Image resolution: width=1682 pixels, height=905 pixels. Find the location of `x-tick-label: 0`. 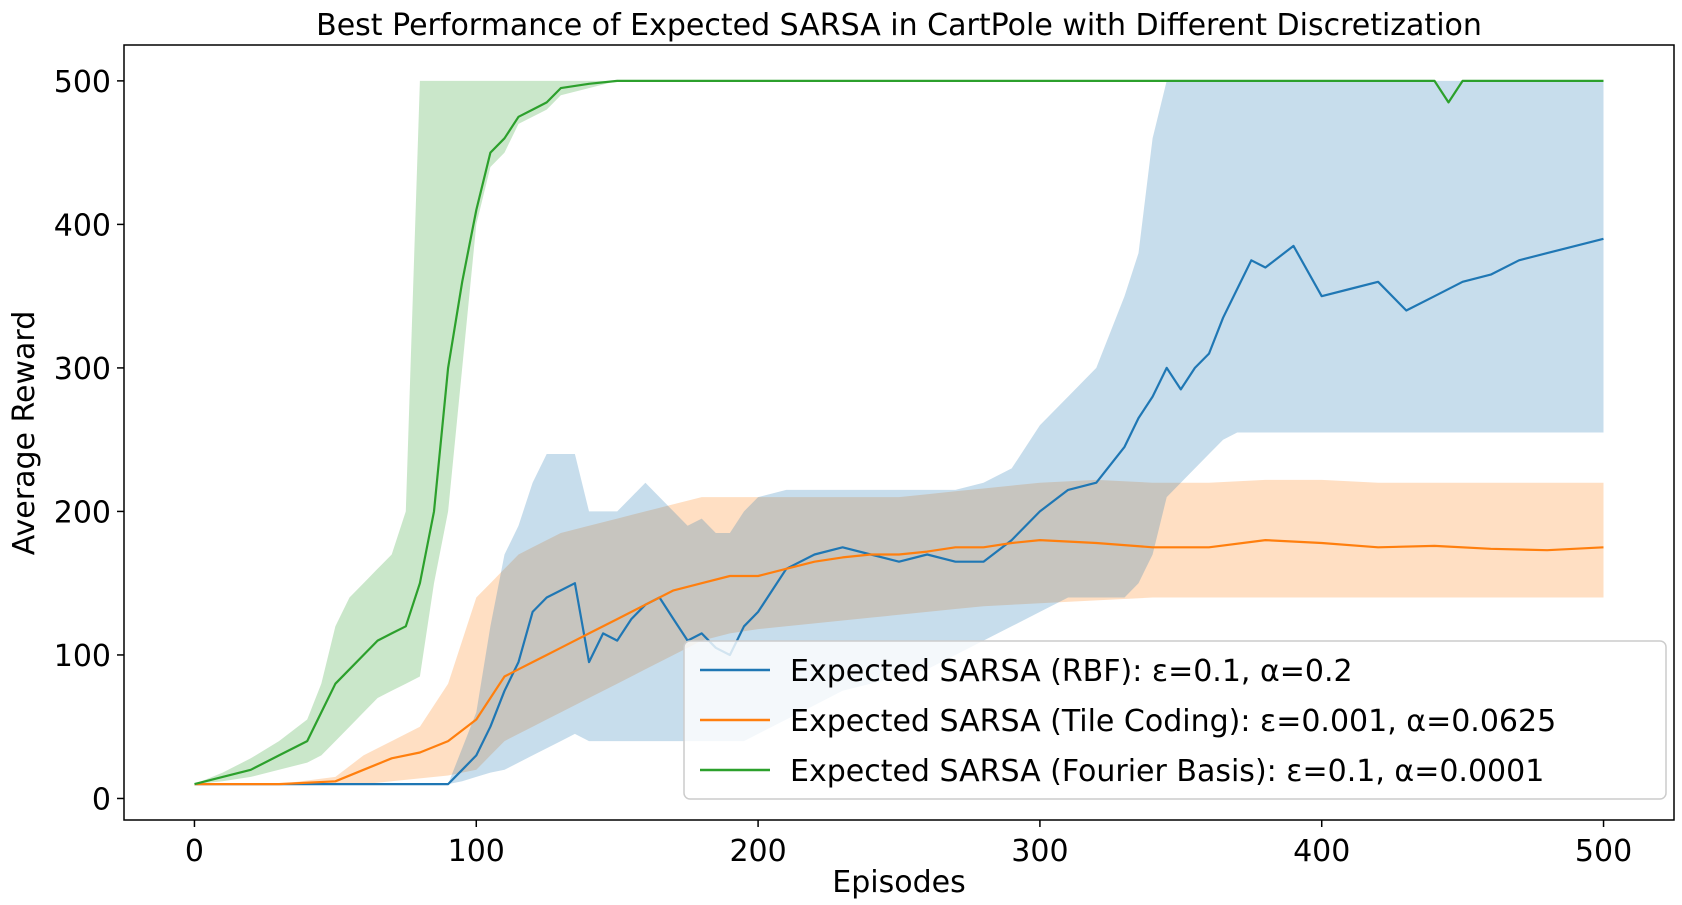

x-tick-label: 0 is located at coordinates (194, 851).